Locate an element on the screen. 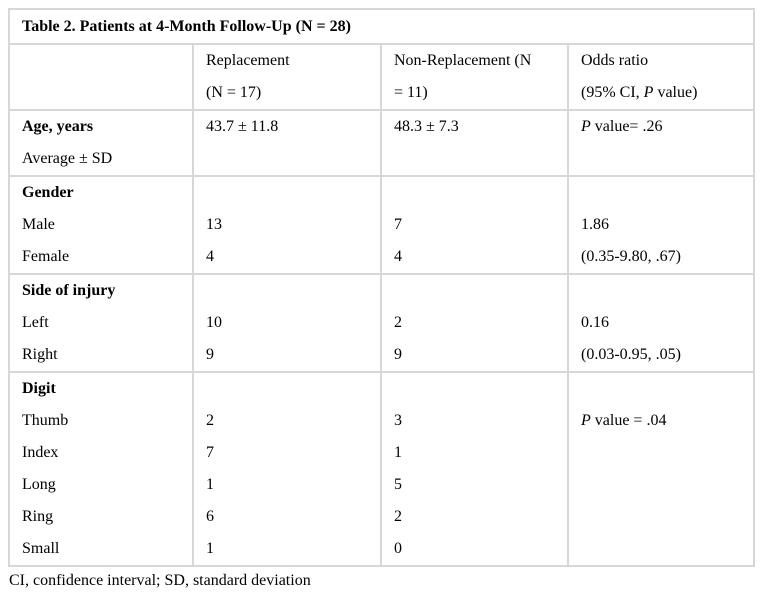  row-index: Index 7 1 is located at coordinates (382, 453).